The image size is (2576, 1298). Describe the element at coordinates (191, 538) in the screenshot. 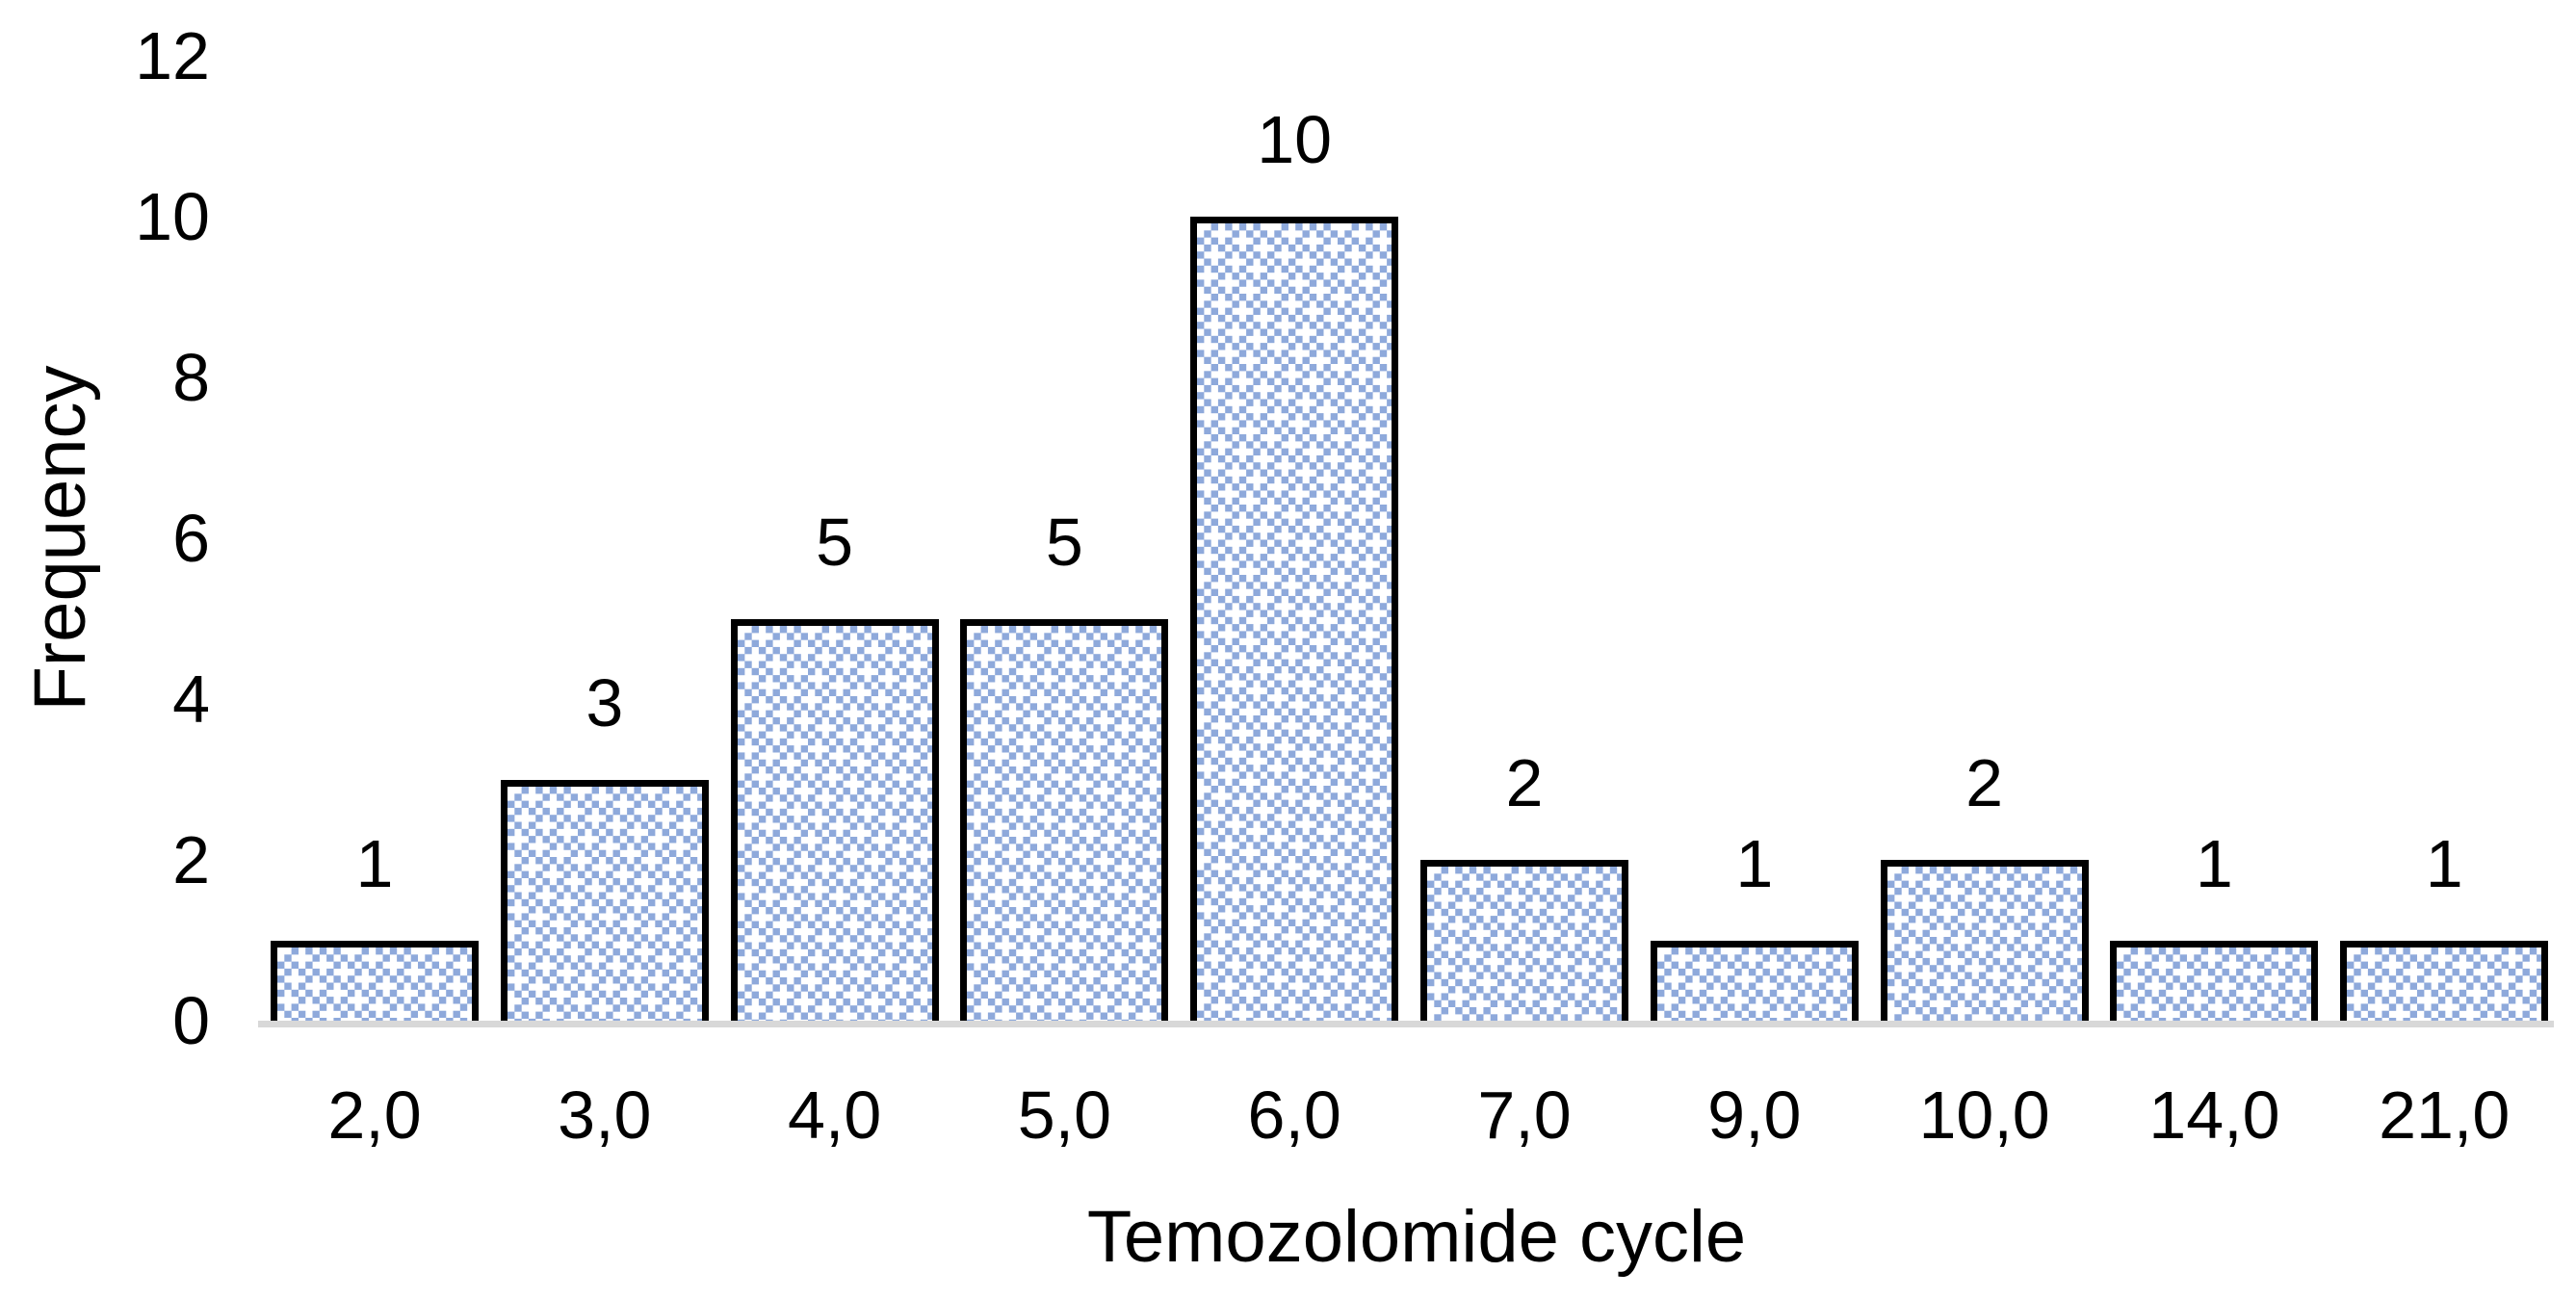

I see `y-tick-label: 6` at that location.